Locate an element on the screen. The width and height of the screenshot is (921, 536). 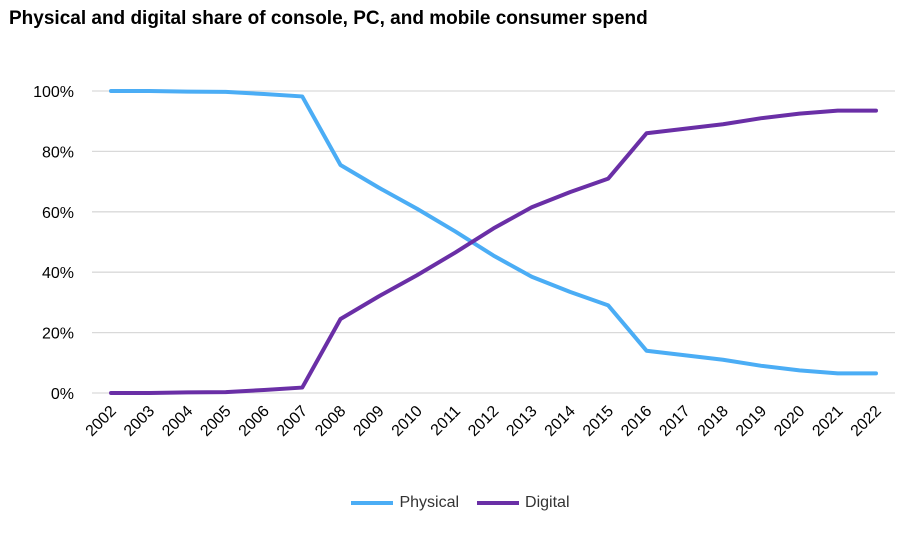
x-tick-label: 2019 is located at coordinates (751, 421).